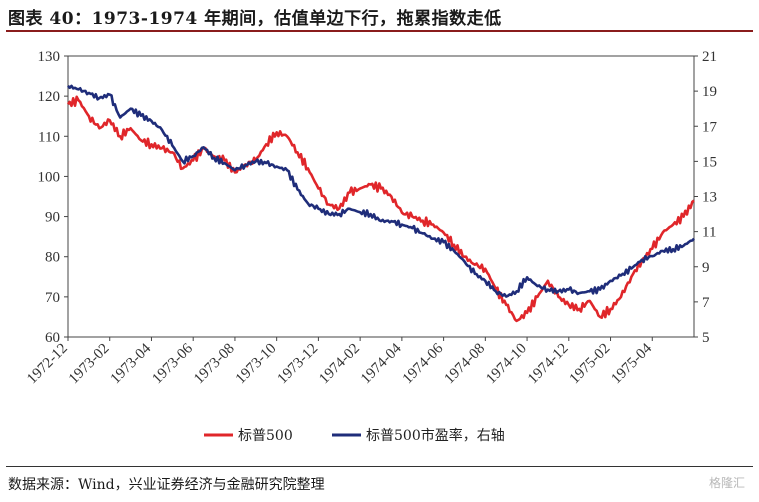 The width and height of the screenshot is (759, 502). What do you see at coordinates (131, 363) in the screenshot?
I see `x-tick-label: 1973-04` at bounding box center [131, 363].